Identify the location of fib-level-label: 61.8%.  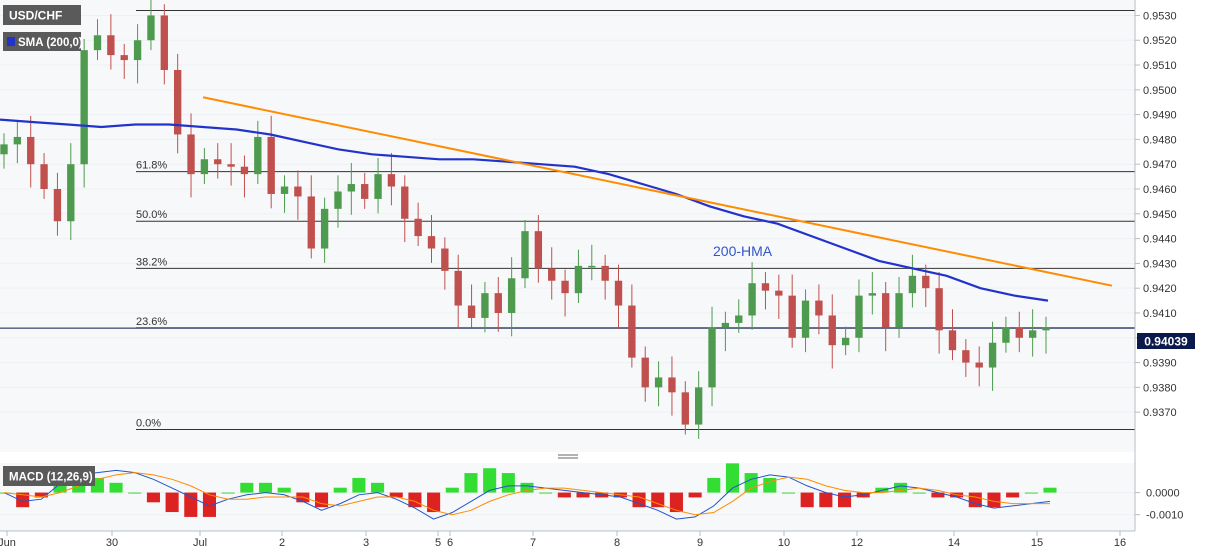
(151, 166).